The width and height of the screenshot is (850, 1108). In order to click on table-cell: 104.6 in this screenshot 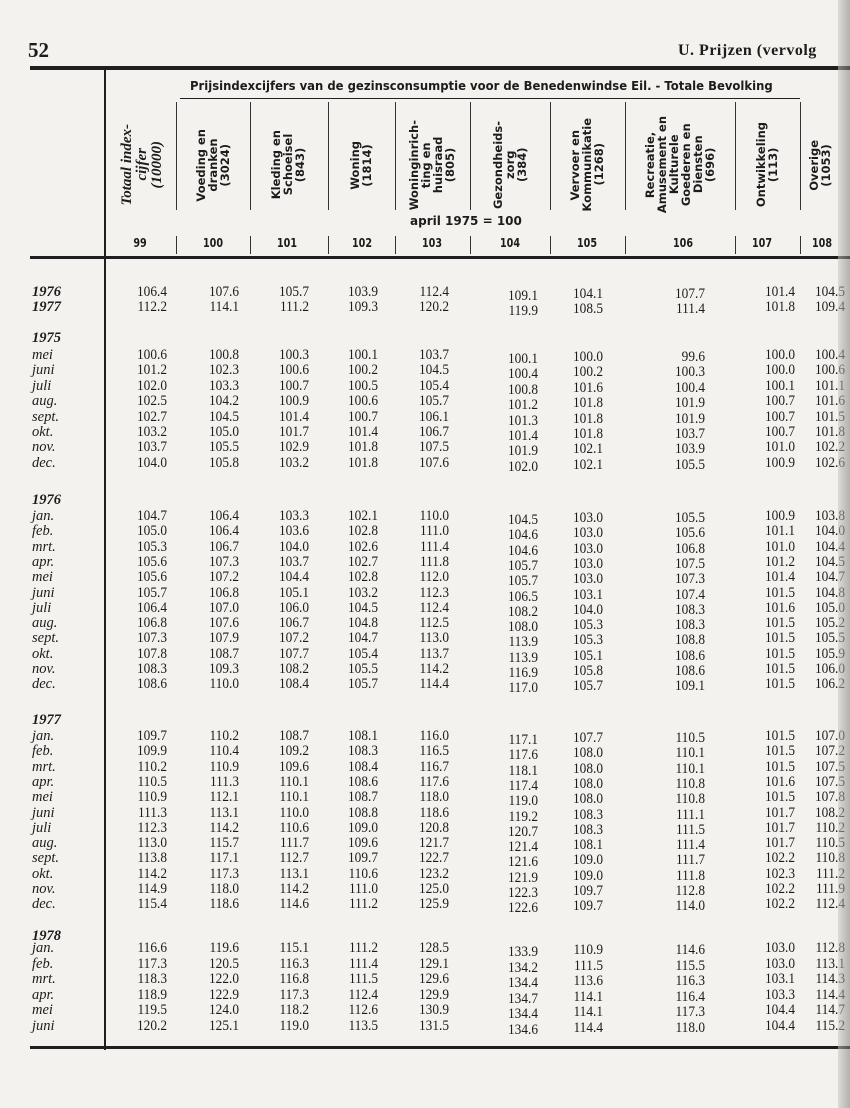, I will do `click(522, 550)`.